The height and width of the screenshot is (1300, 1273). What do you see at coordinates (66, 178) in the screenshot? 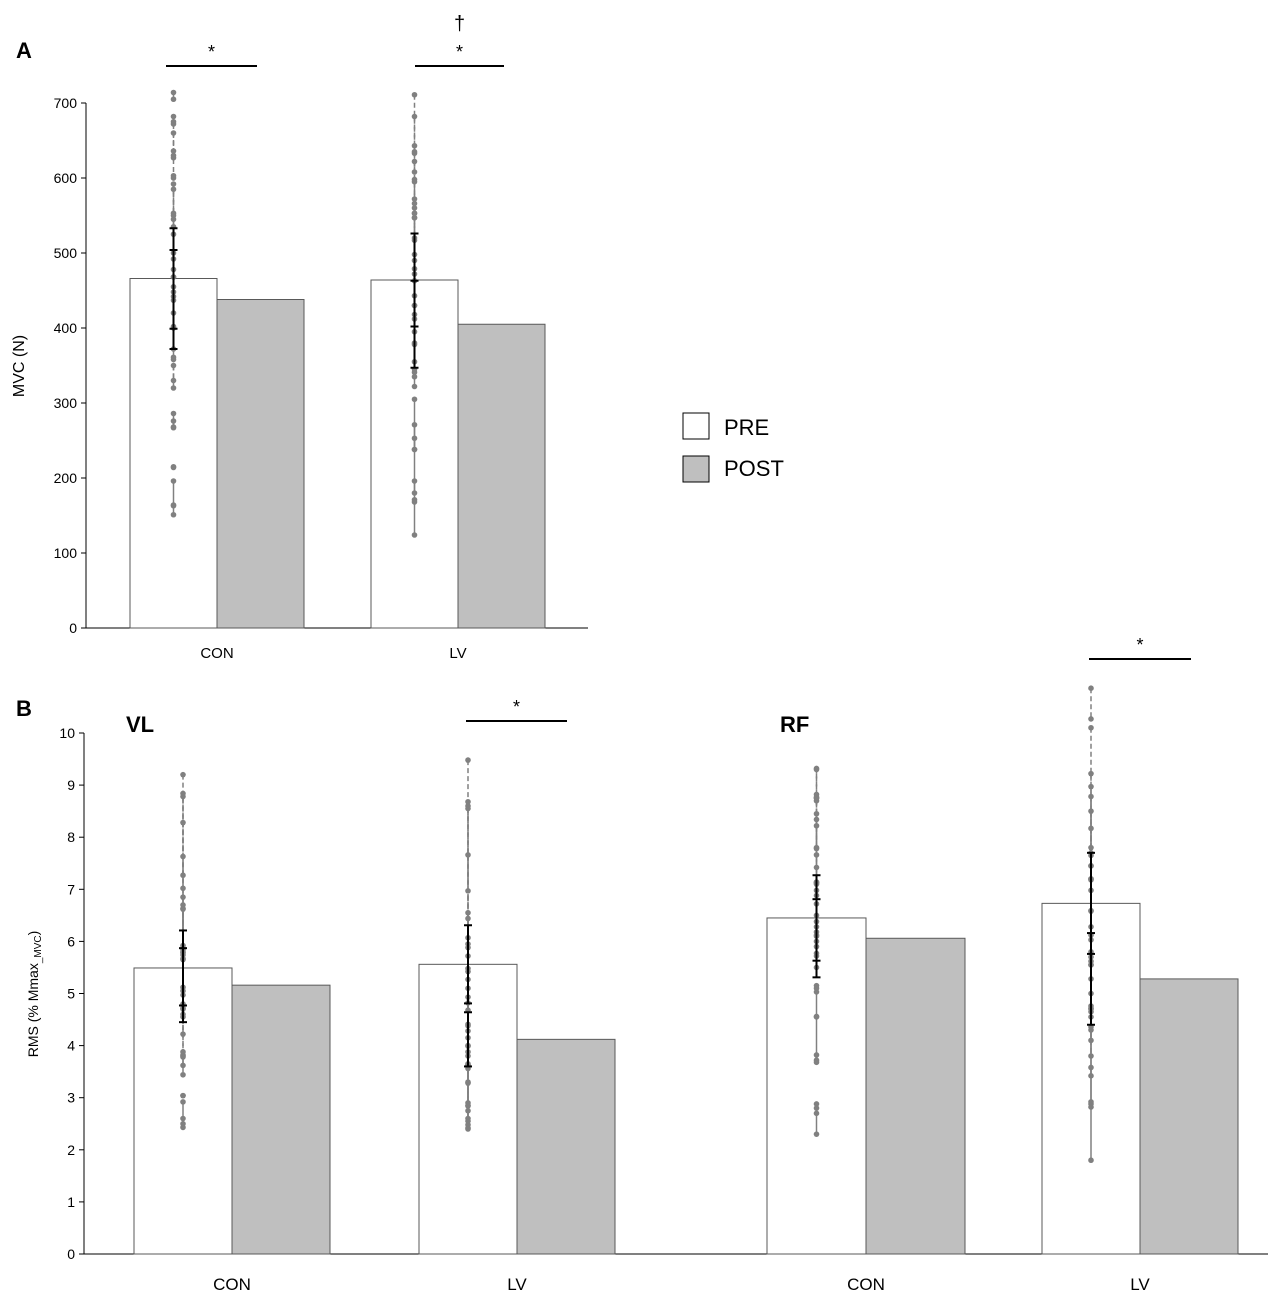
I see `panel-a-ytick-label: 600` at bounding box center [66, 178].